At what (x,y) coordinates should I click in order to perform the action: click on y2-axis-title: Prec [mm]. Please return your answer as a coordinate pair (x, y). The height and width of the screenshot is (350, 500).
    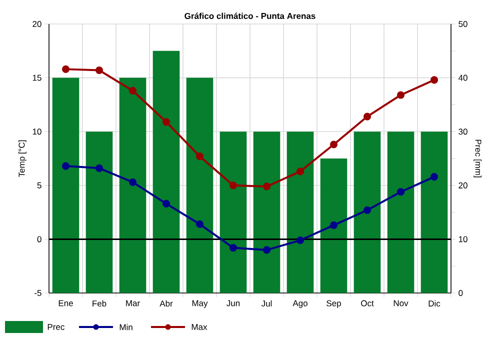
    Looking at the image, I should click on (478, 159).